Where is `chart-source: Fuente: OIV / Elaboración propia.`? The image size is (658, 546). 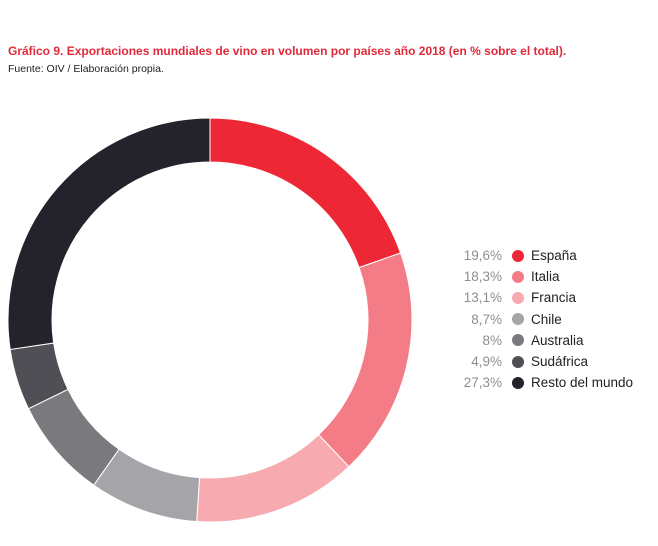 chart-source: Fuente: OIV / Elaboración propia. is located at coordinates (86, 69).